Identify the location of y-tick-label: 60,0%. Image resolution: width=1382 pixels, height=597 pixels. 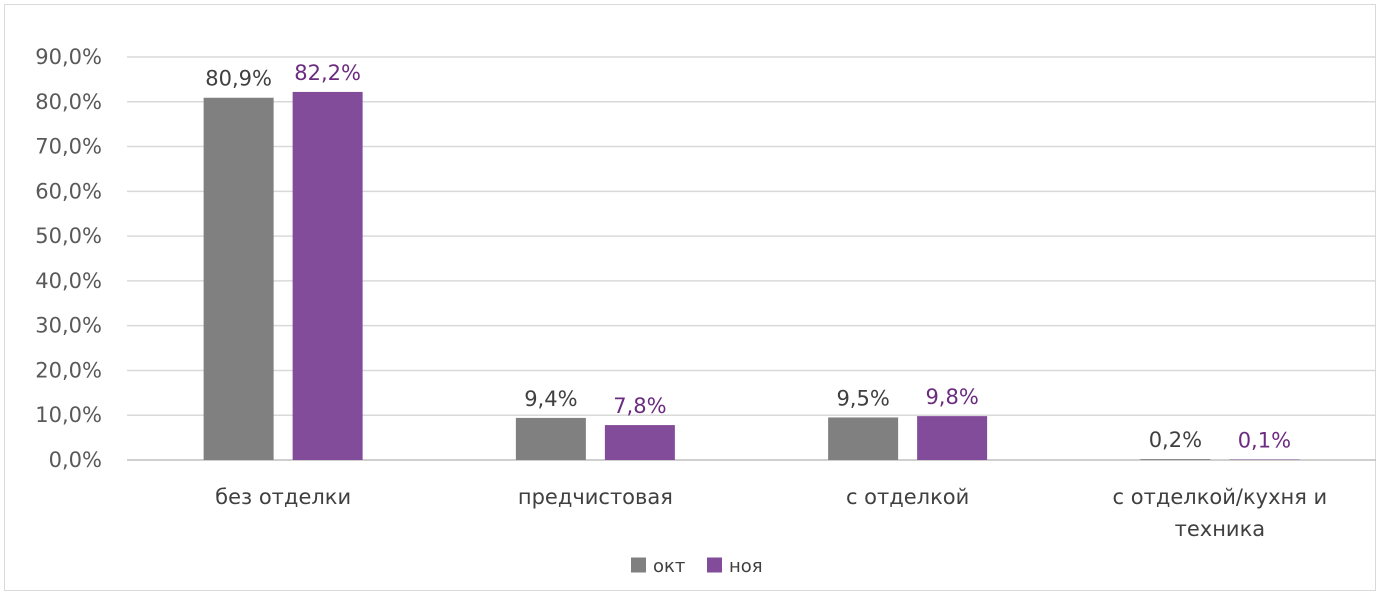
(68, 191).